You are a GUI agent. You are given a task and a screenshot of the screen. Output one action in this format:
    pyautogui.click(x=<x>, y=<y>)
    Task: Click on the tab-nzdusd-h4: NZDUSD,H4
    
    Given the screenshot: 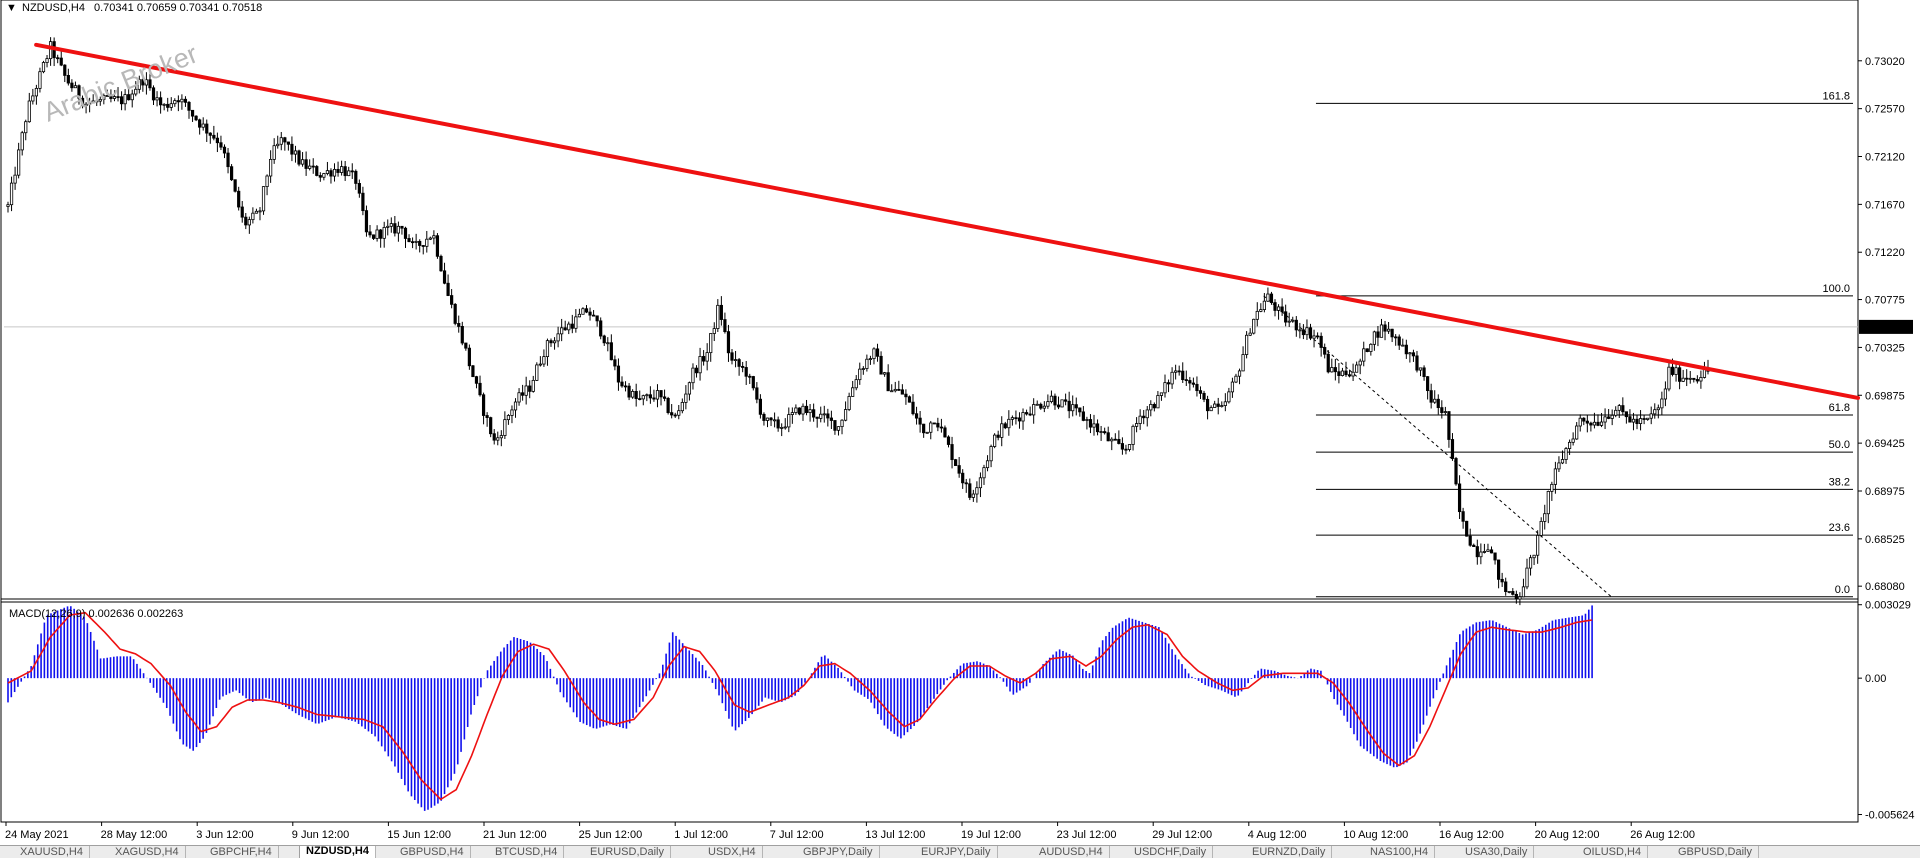 What is the action you would take?
    pyautogui.click(x=337, y=852)
    